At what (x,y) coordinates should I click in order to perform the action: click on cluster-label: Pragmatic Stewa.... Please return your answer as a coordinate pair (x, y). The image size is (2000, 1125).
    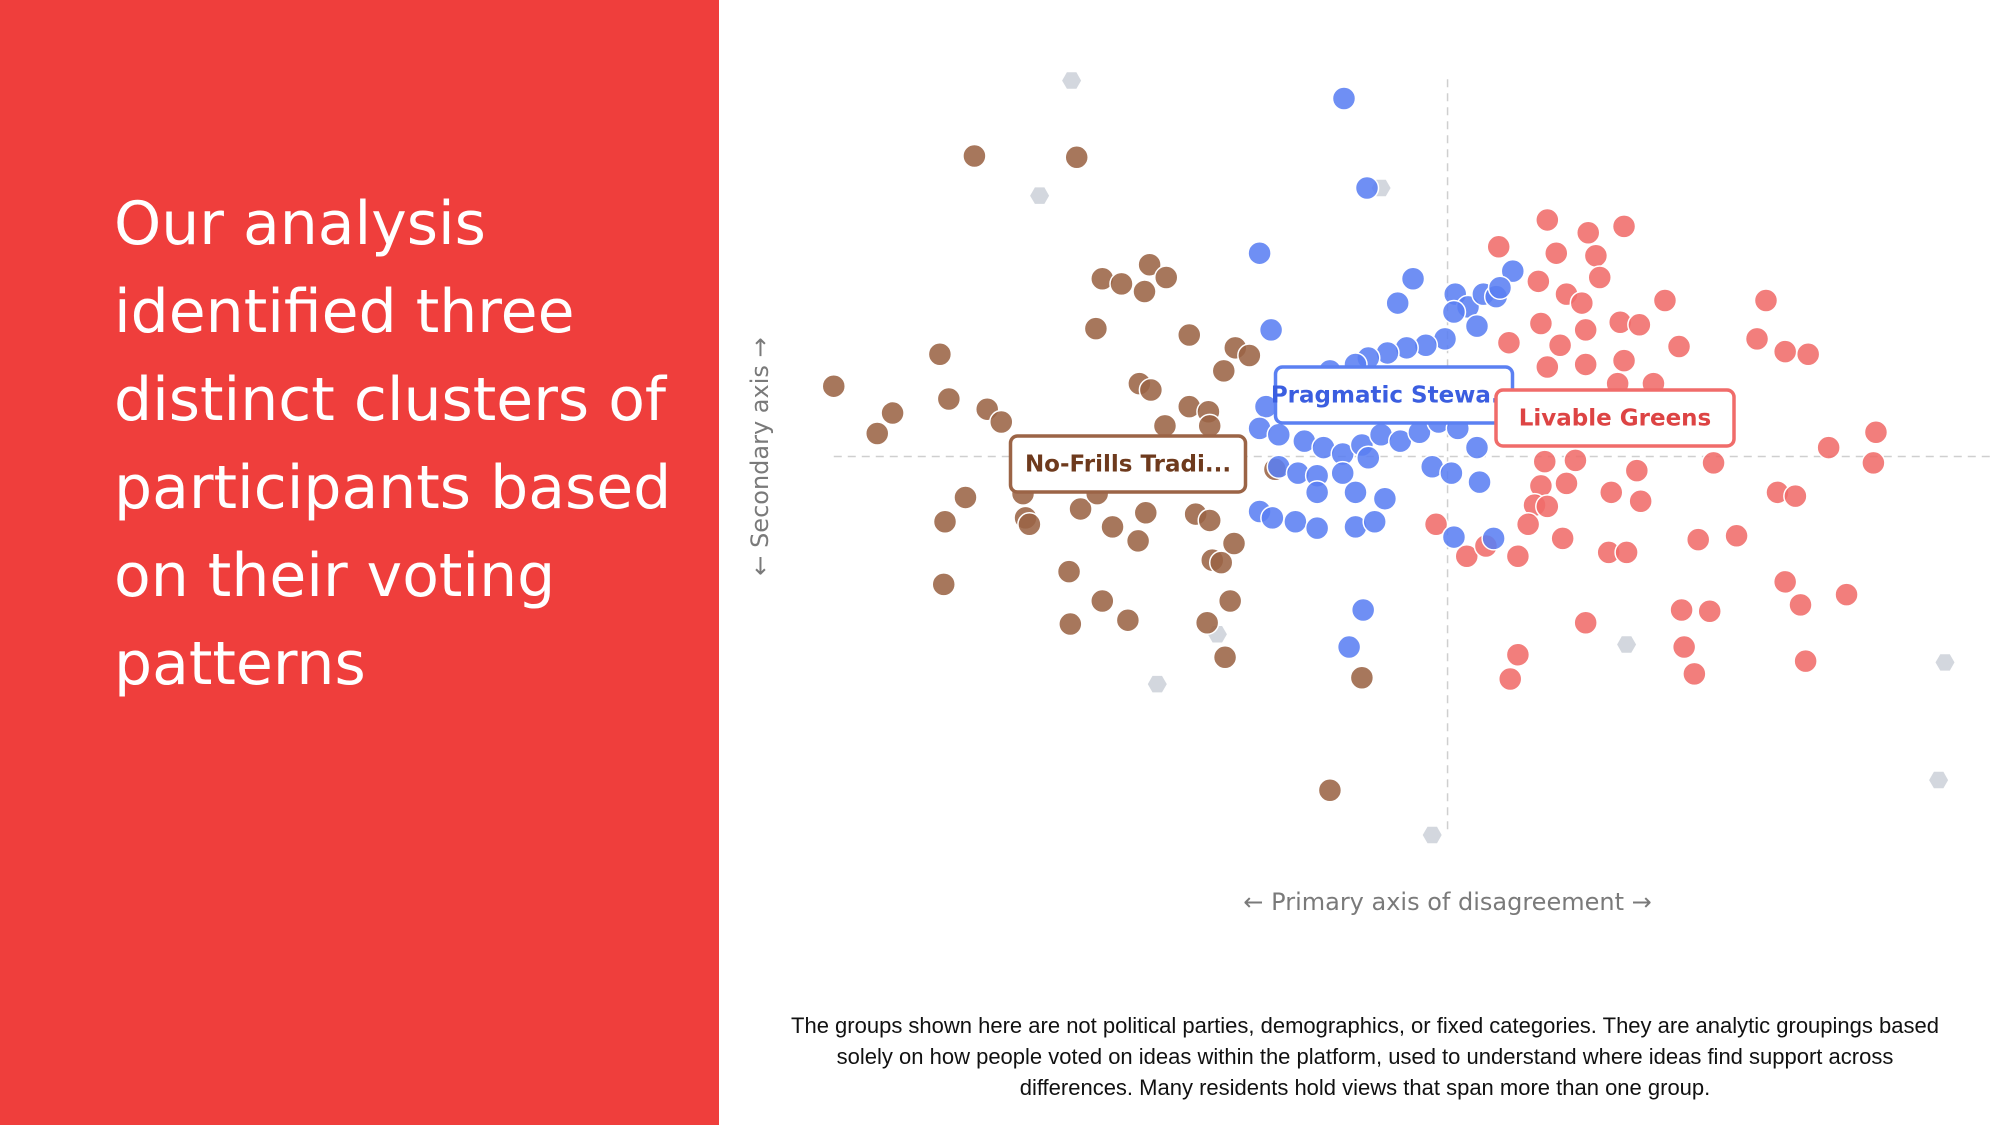
    Looking at the image, I should click on (1394, 396).